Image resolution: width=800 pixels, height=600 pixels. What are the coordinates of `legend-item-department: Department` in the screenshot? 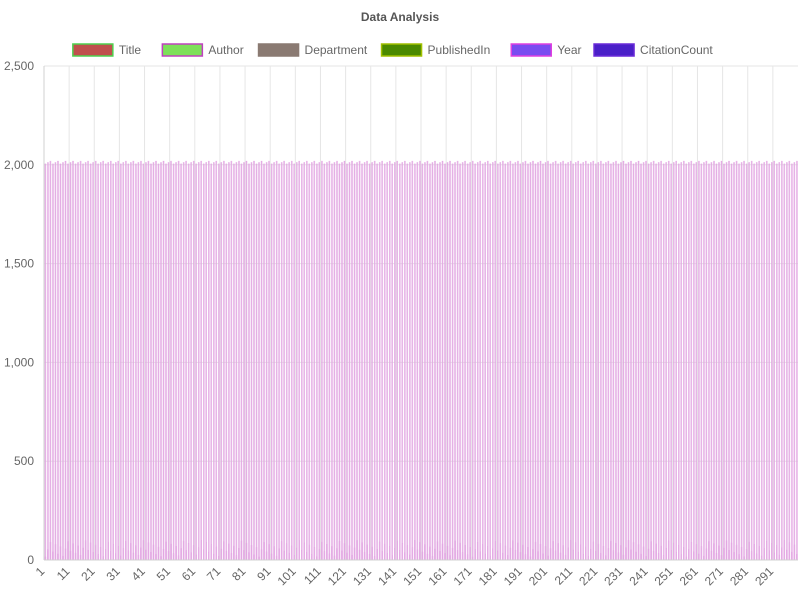 It's located at (312, 50).